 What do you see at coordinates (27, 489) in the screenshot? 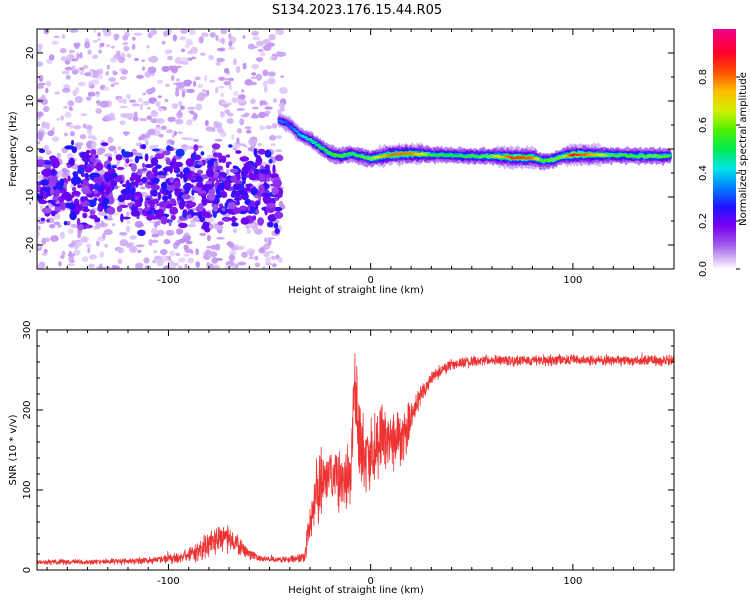
I see `y-tick-label: 100` at bounding box center [27, 489].